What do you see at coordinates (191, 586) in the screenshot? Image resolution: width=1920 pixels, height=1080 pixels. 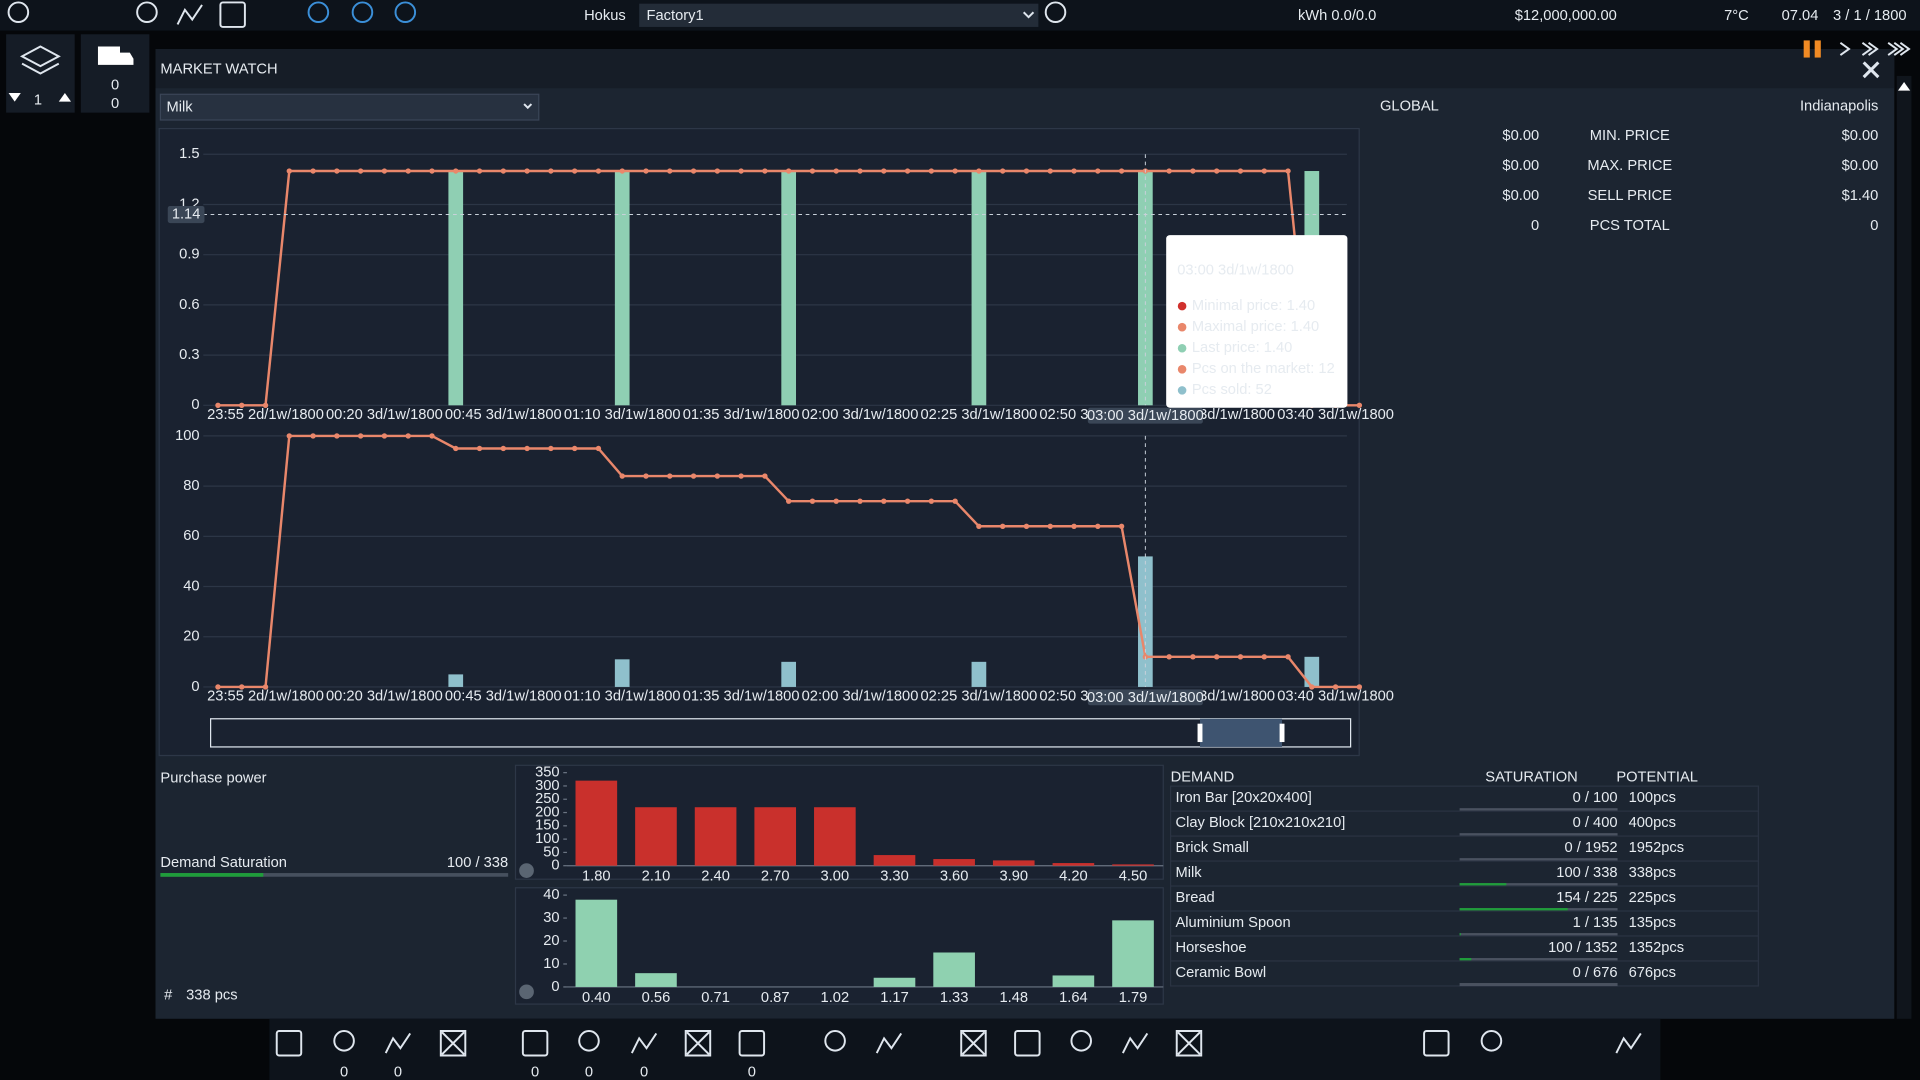 I see `y-tick-label: 40` at bounding box center [191, 586].